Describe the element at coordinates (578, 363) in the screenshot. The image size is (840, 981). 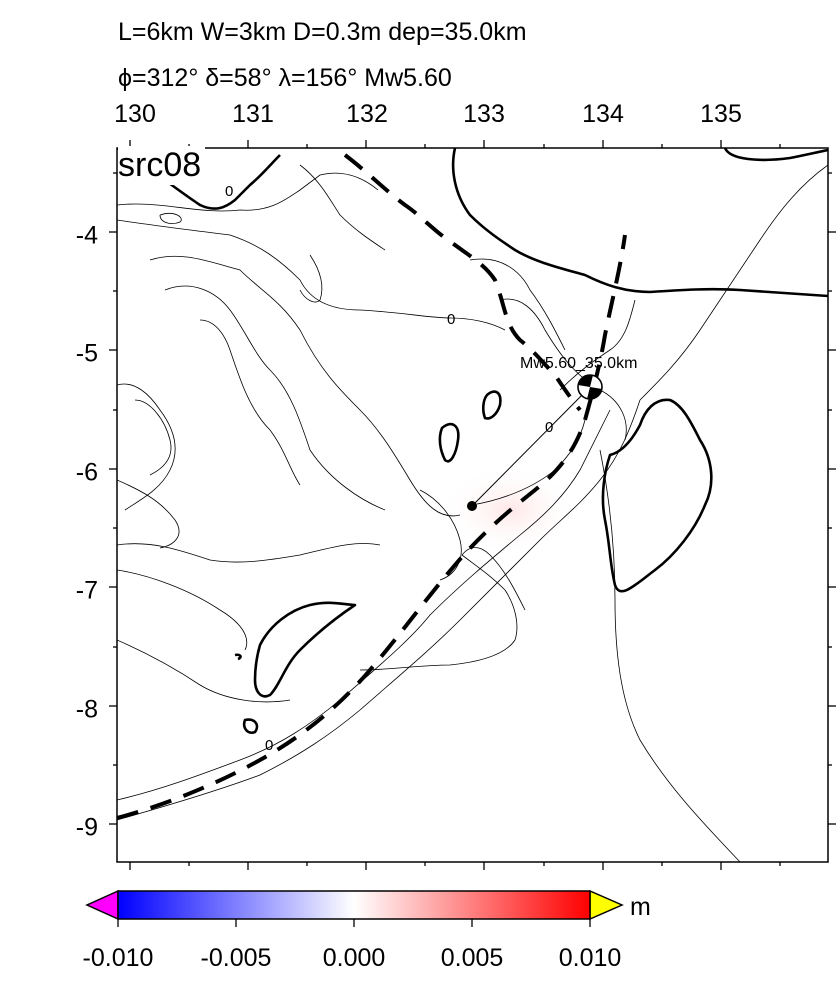
I see `event-label: Mw5.60_35.0km` at that location.